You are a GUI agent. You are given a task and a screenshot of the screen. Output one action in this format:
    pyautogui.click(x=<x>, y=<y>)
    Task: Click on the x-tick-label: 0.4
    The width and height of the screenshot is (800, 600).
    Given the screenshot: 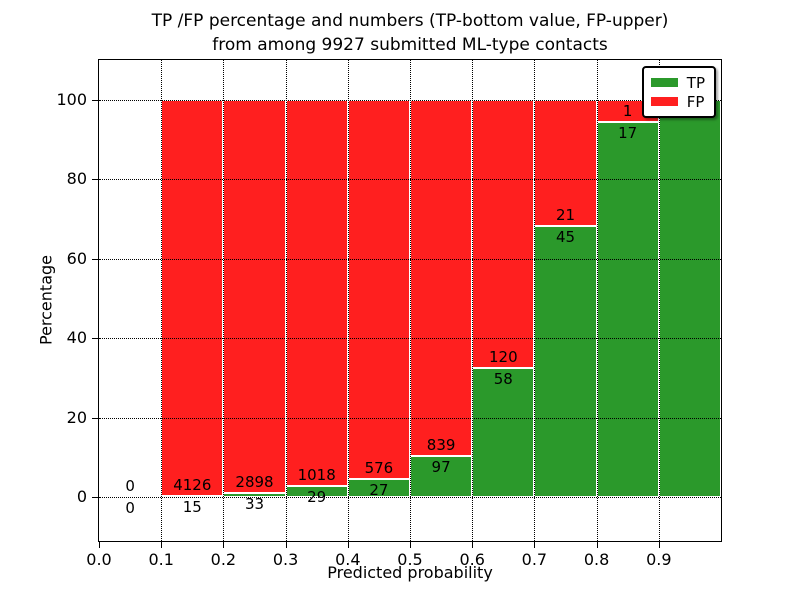 What is the action you would take?
    pyautogui.click(x=348, y=559)
    